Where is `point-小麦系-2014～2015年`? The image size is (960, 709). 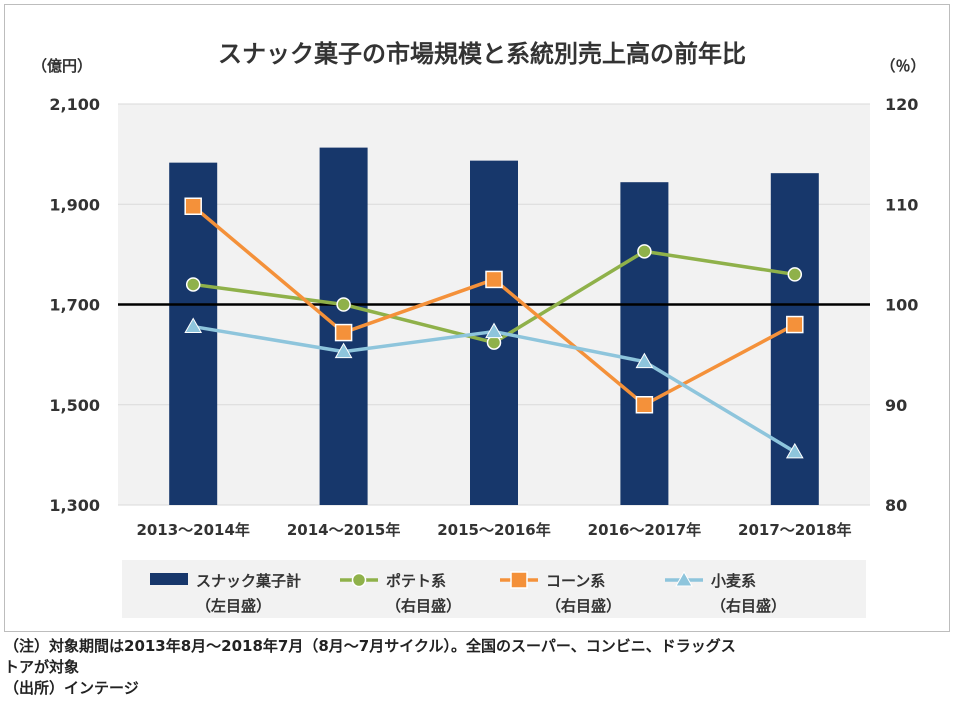
point-小麦系-2014～2015年 is located at coordinates (343, 350).